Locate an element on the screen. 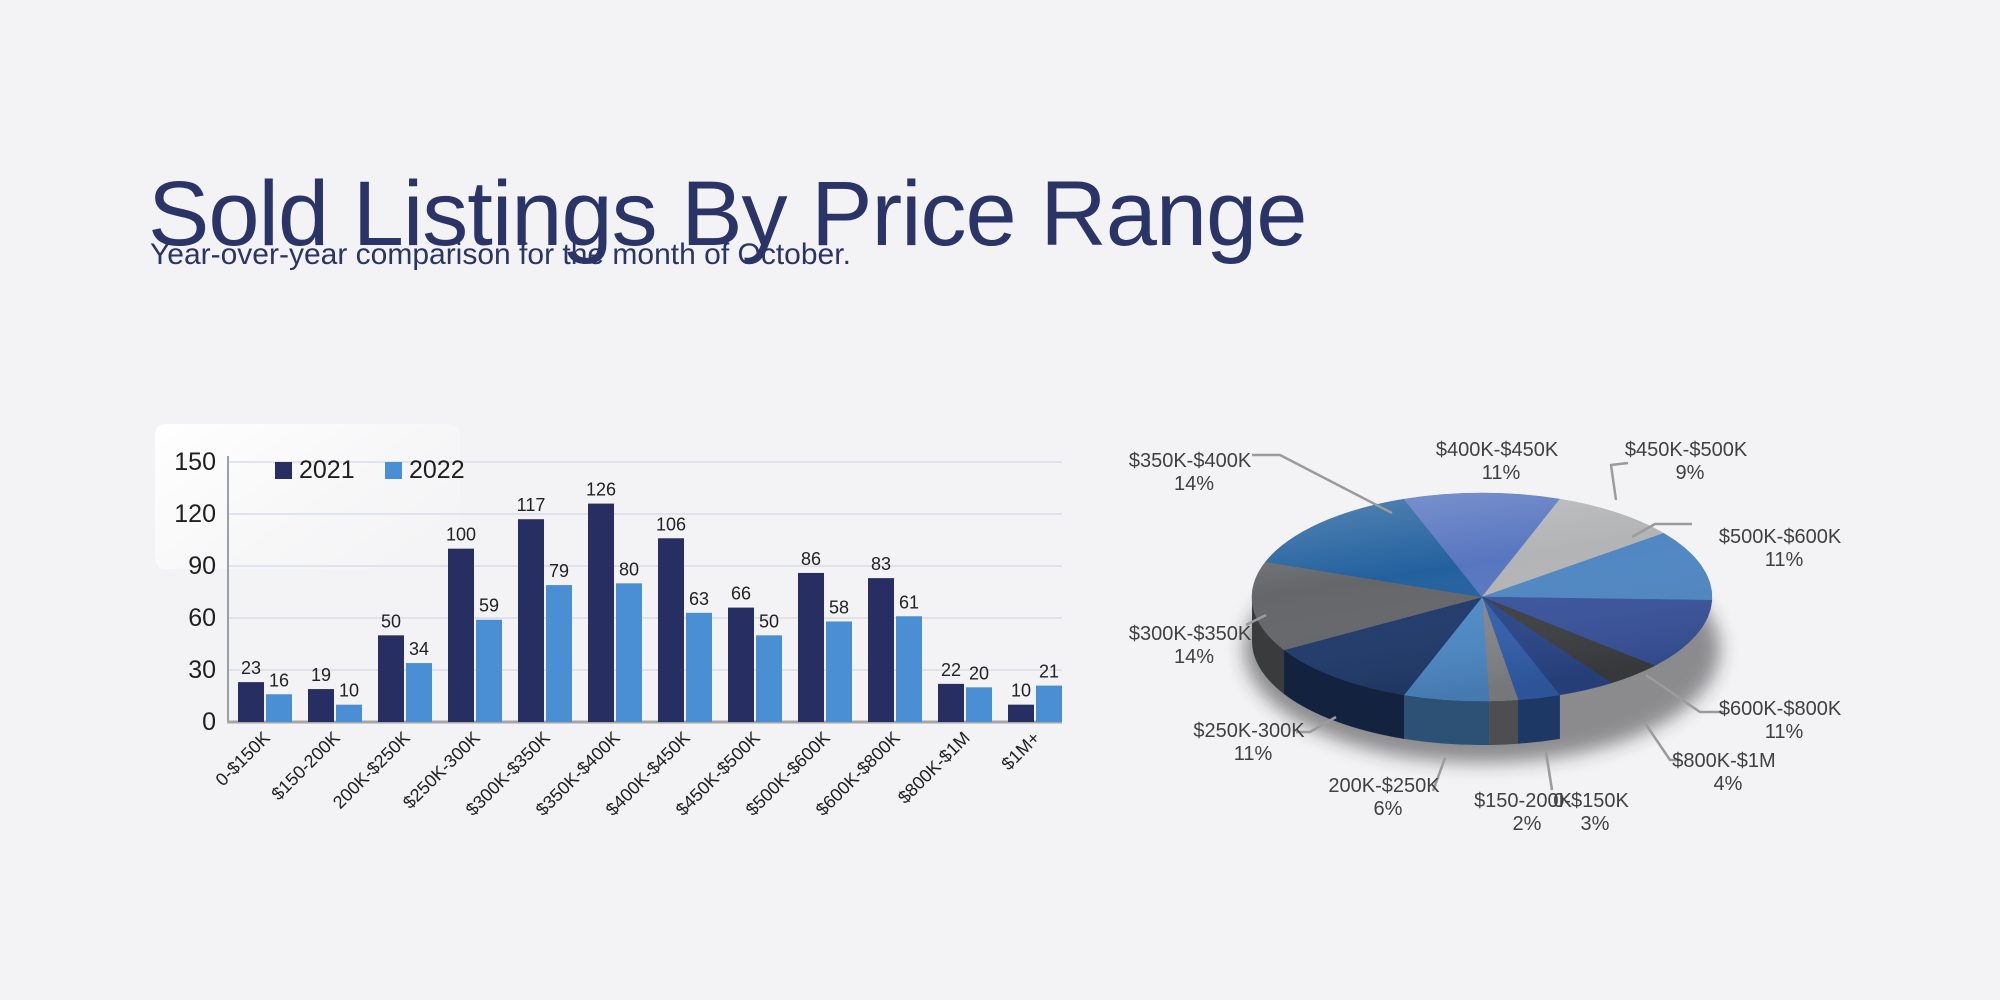  pie-label-percent: 9% is located at coordinates (1690, 473).